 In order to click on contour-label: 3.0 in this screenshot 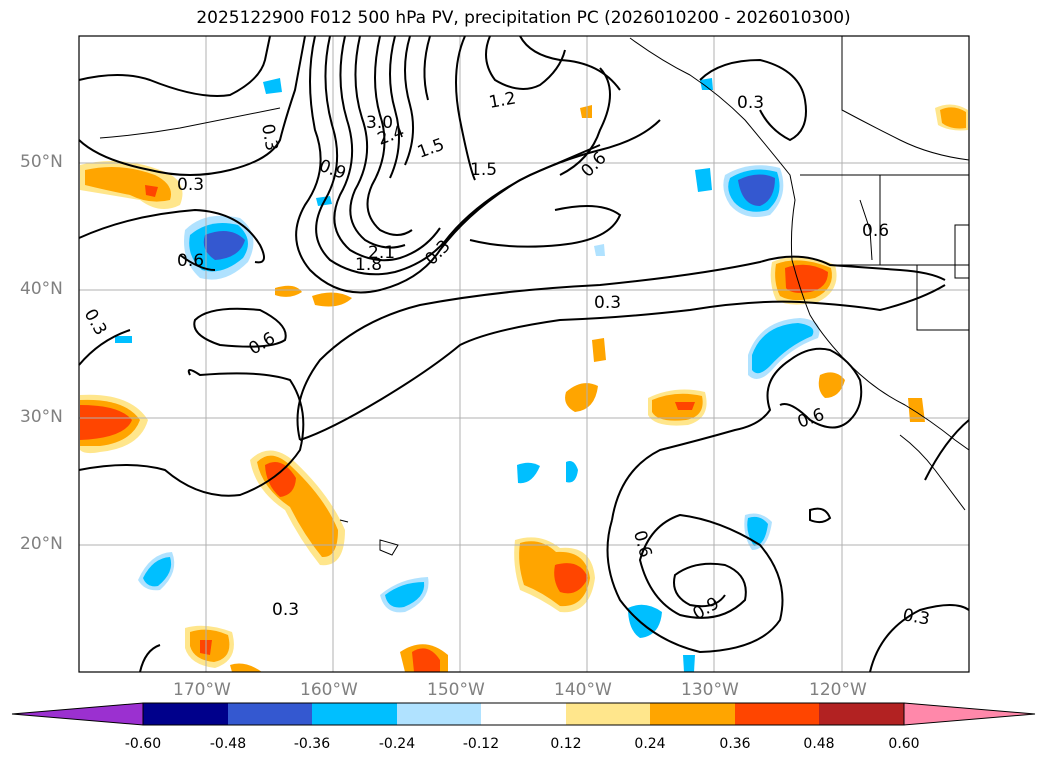, I will do `click(379, 123)`.